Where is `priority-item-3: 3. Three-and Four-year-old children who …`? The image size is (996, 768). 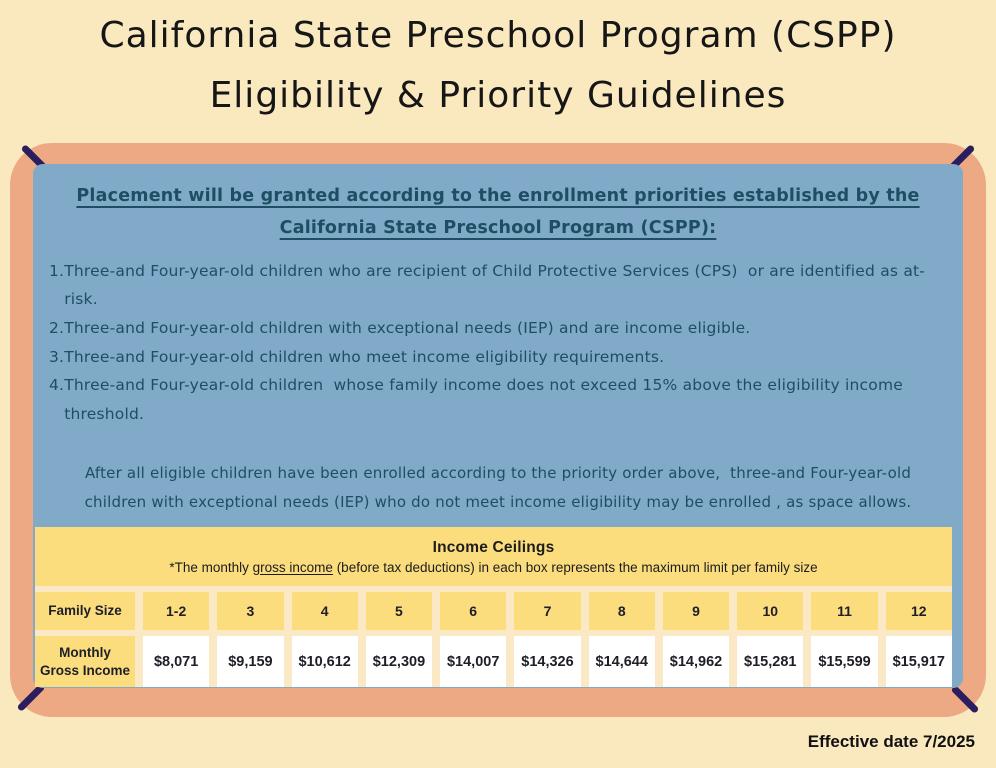 priority-item-3: 3. Three-and Four-year-old children who … is located at coordinates (499, 357).